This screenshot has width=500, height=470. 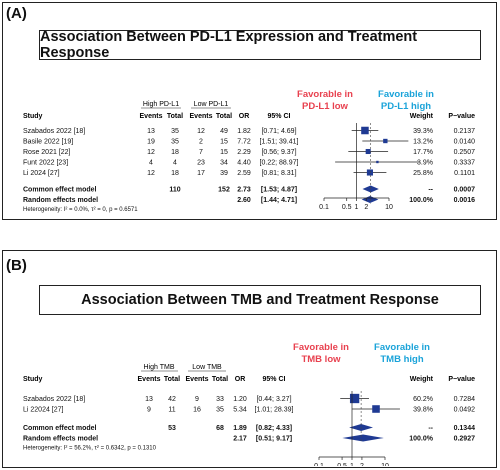 I want to click on common-odds-ratio: 2.73, so click(x=244, y=190).